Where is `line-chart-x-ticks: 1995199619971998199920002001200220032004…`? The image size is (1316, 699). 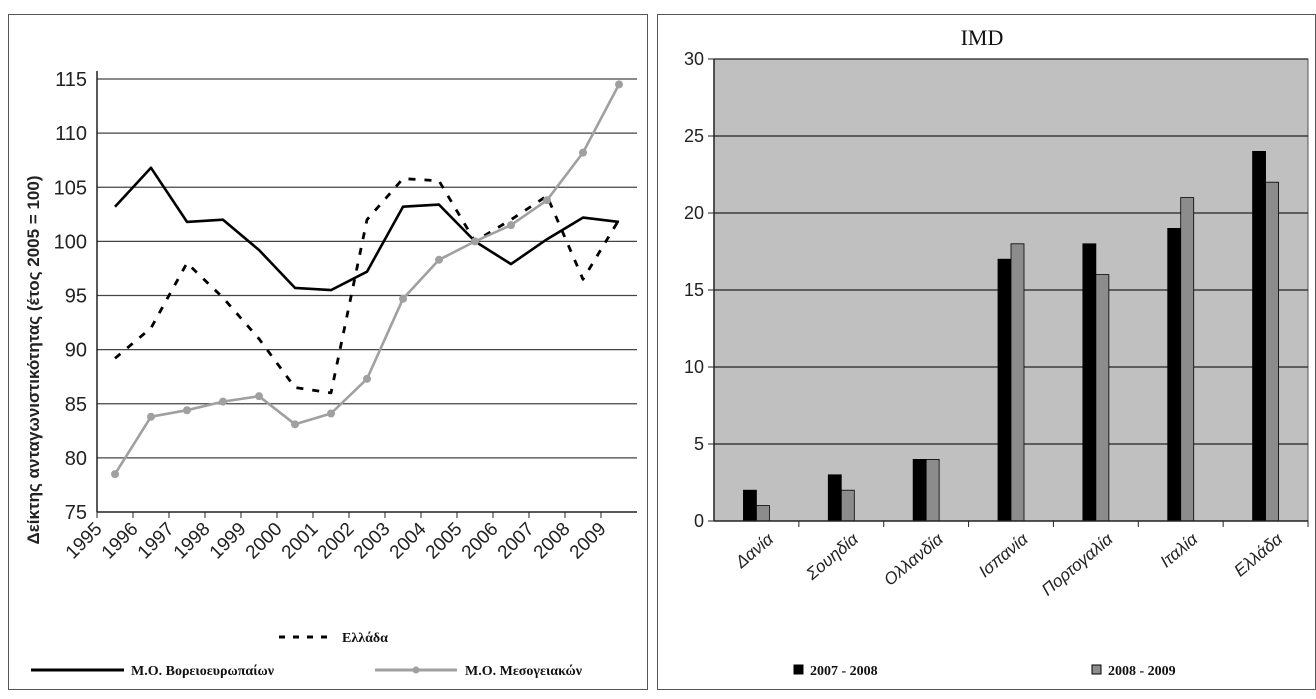
line-chart-x-ticks: 1995199619971998199920002001200220032004… is located at coordinates (336, 537).